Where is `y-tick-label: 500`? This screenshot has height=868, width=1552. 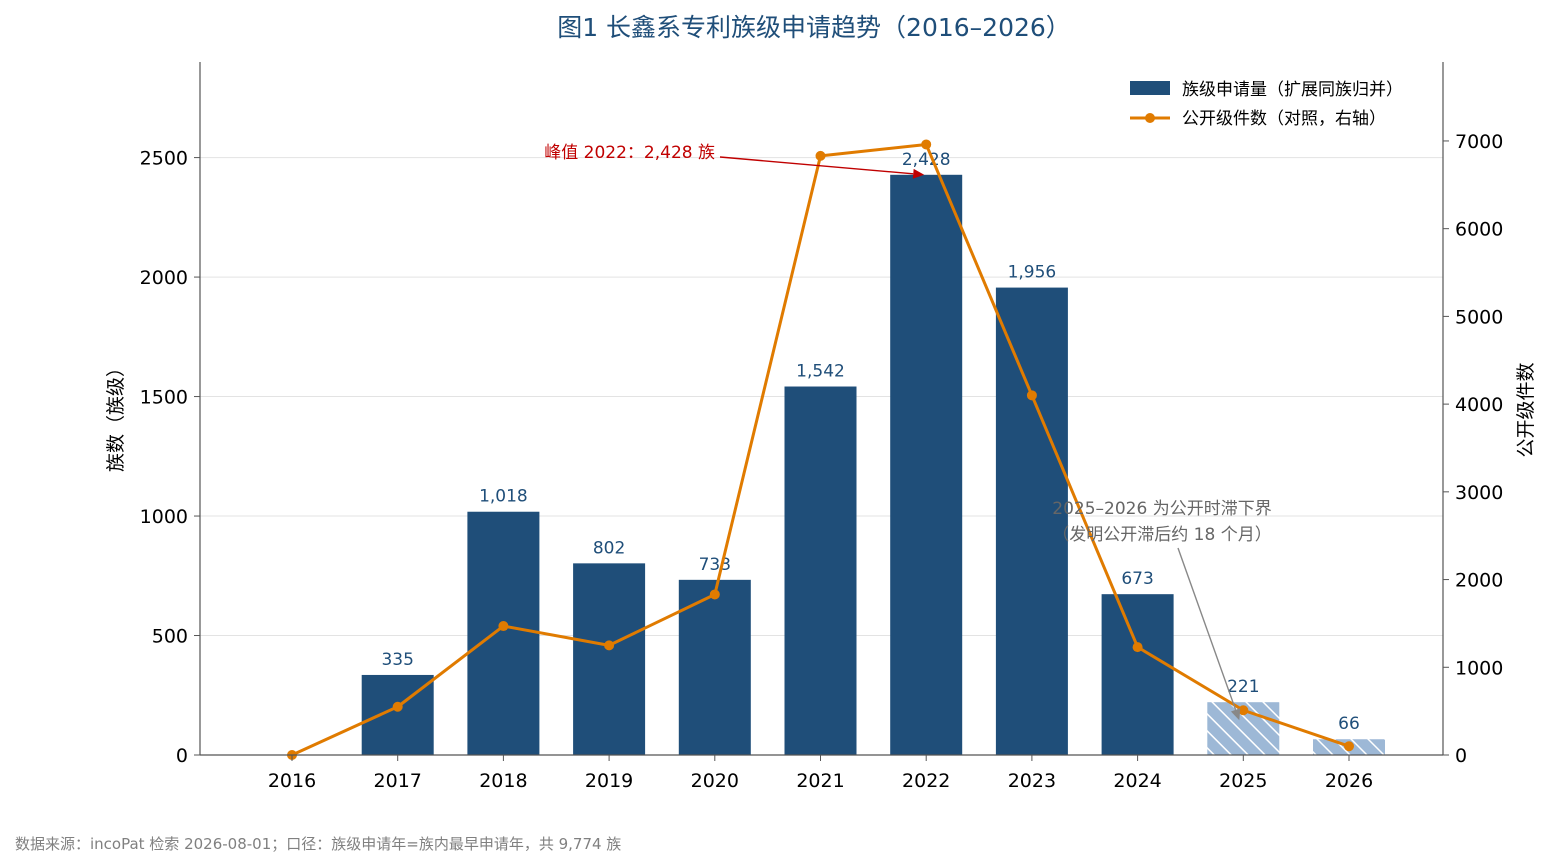 y-tick-label: 500 is located at coordinates (170, 637).